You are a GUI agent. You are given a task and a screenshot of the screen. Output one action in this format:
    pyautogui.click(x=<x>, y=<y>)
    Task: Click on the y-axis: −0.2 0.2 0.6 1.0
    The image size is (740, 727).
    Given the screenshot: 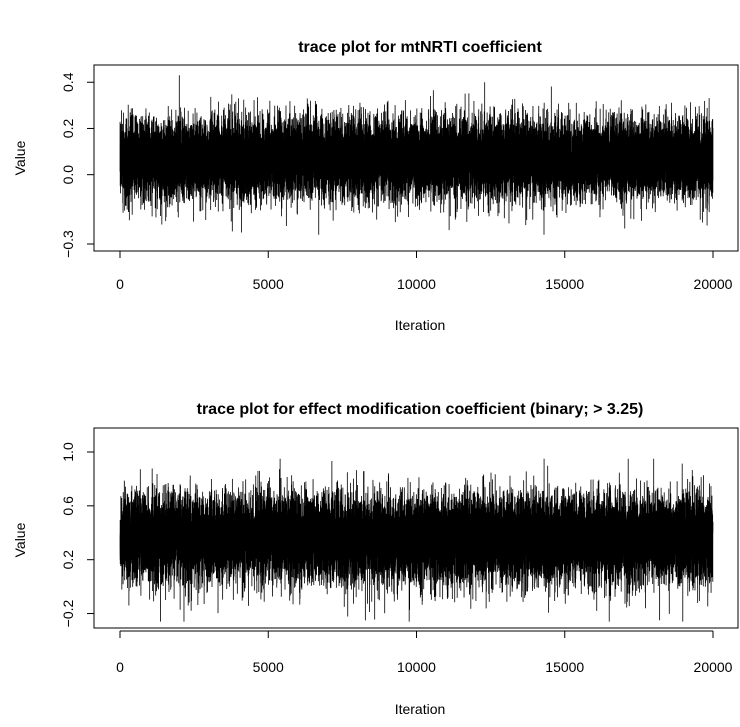 What is the action you would take?
    pyautogui.click(x=77, y=535)
    